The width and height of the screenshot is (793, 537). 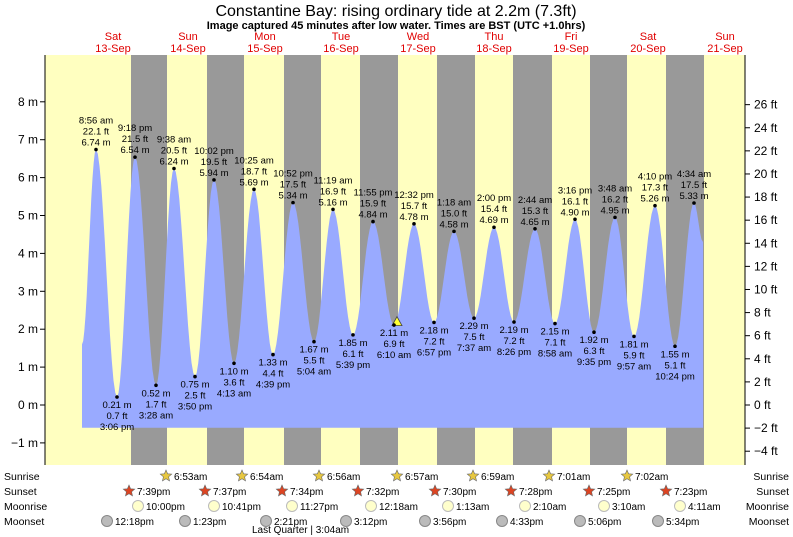 What do you see at coordinates (292, 196) in the screenshot?
I see `high-tide-m: 5.34 m` at bounding box center [292, 196].